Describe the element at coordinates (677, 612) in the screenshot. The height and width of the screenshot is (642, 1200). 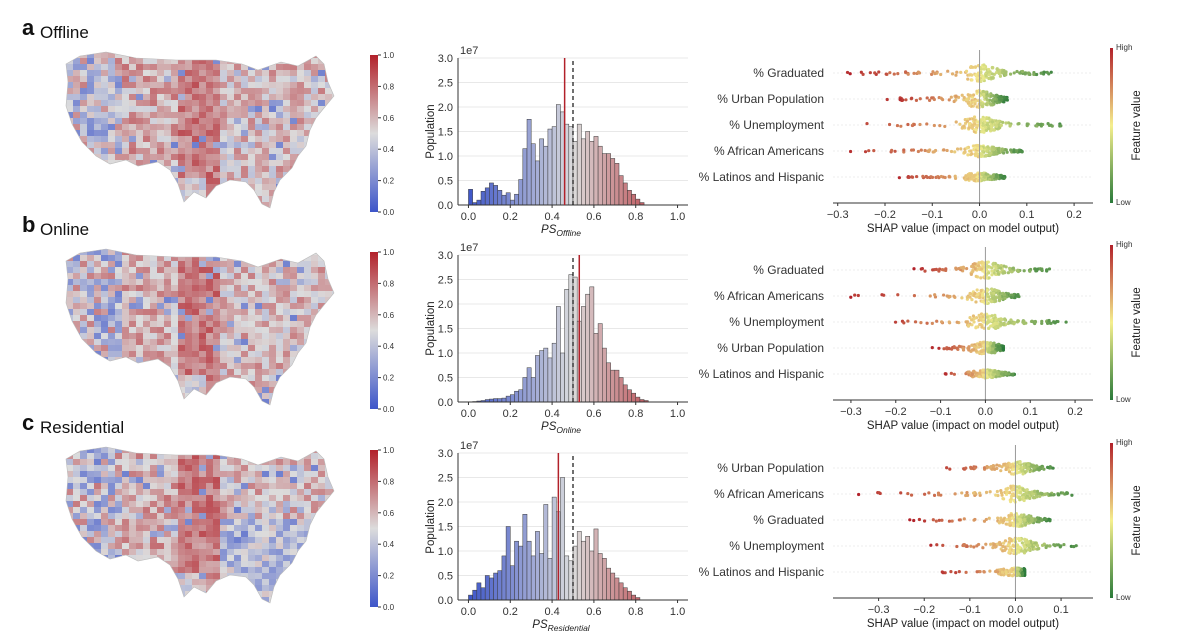
I see `x-tick-label: 1.0` at that location.